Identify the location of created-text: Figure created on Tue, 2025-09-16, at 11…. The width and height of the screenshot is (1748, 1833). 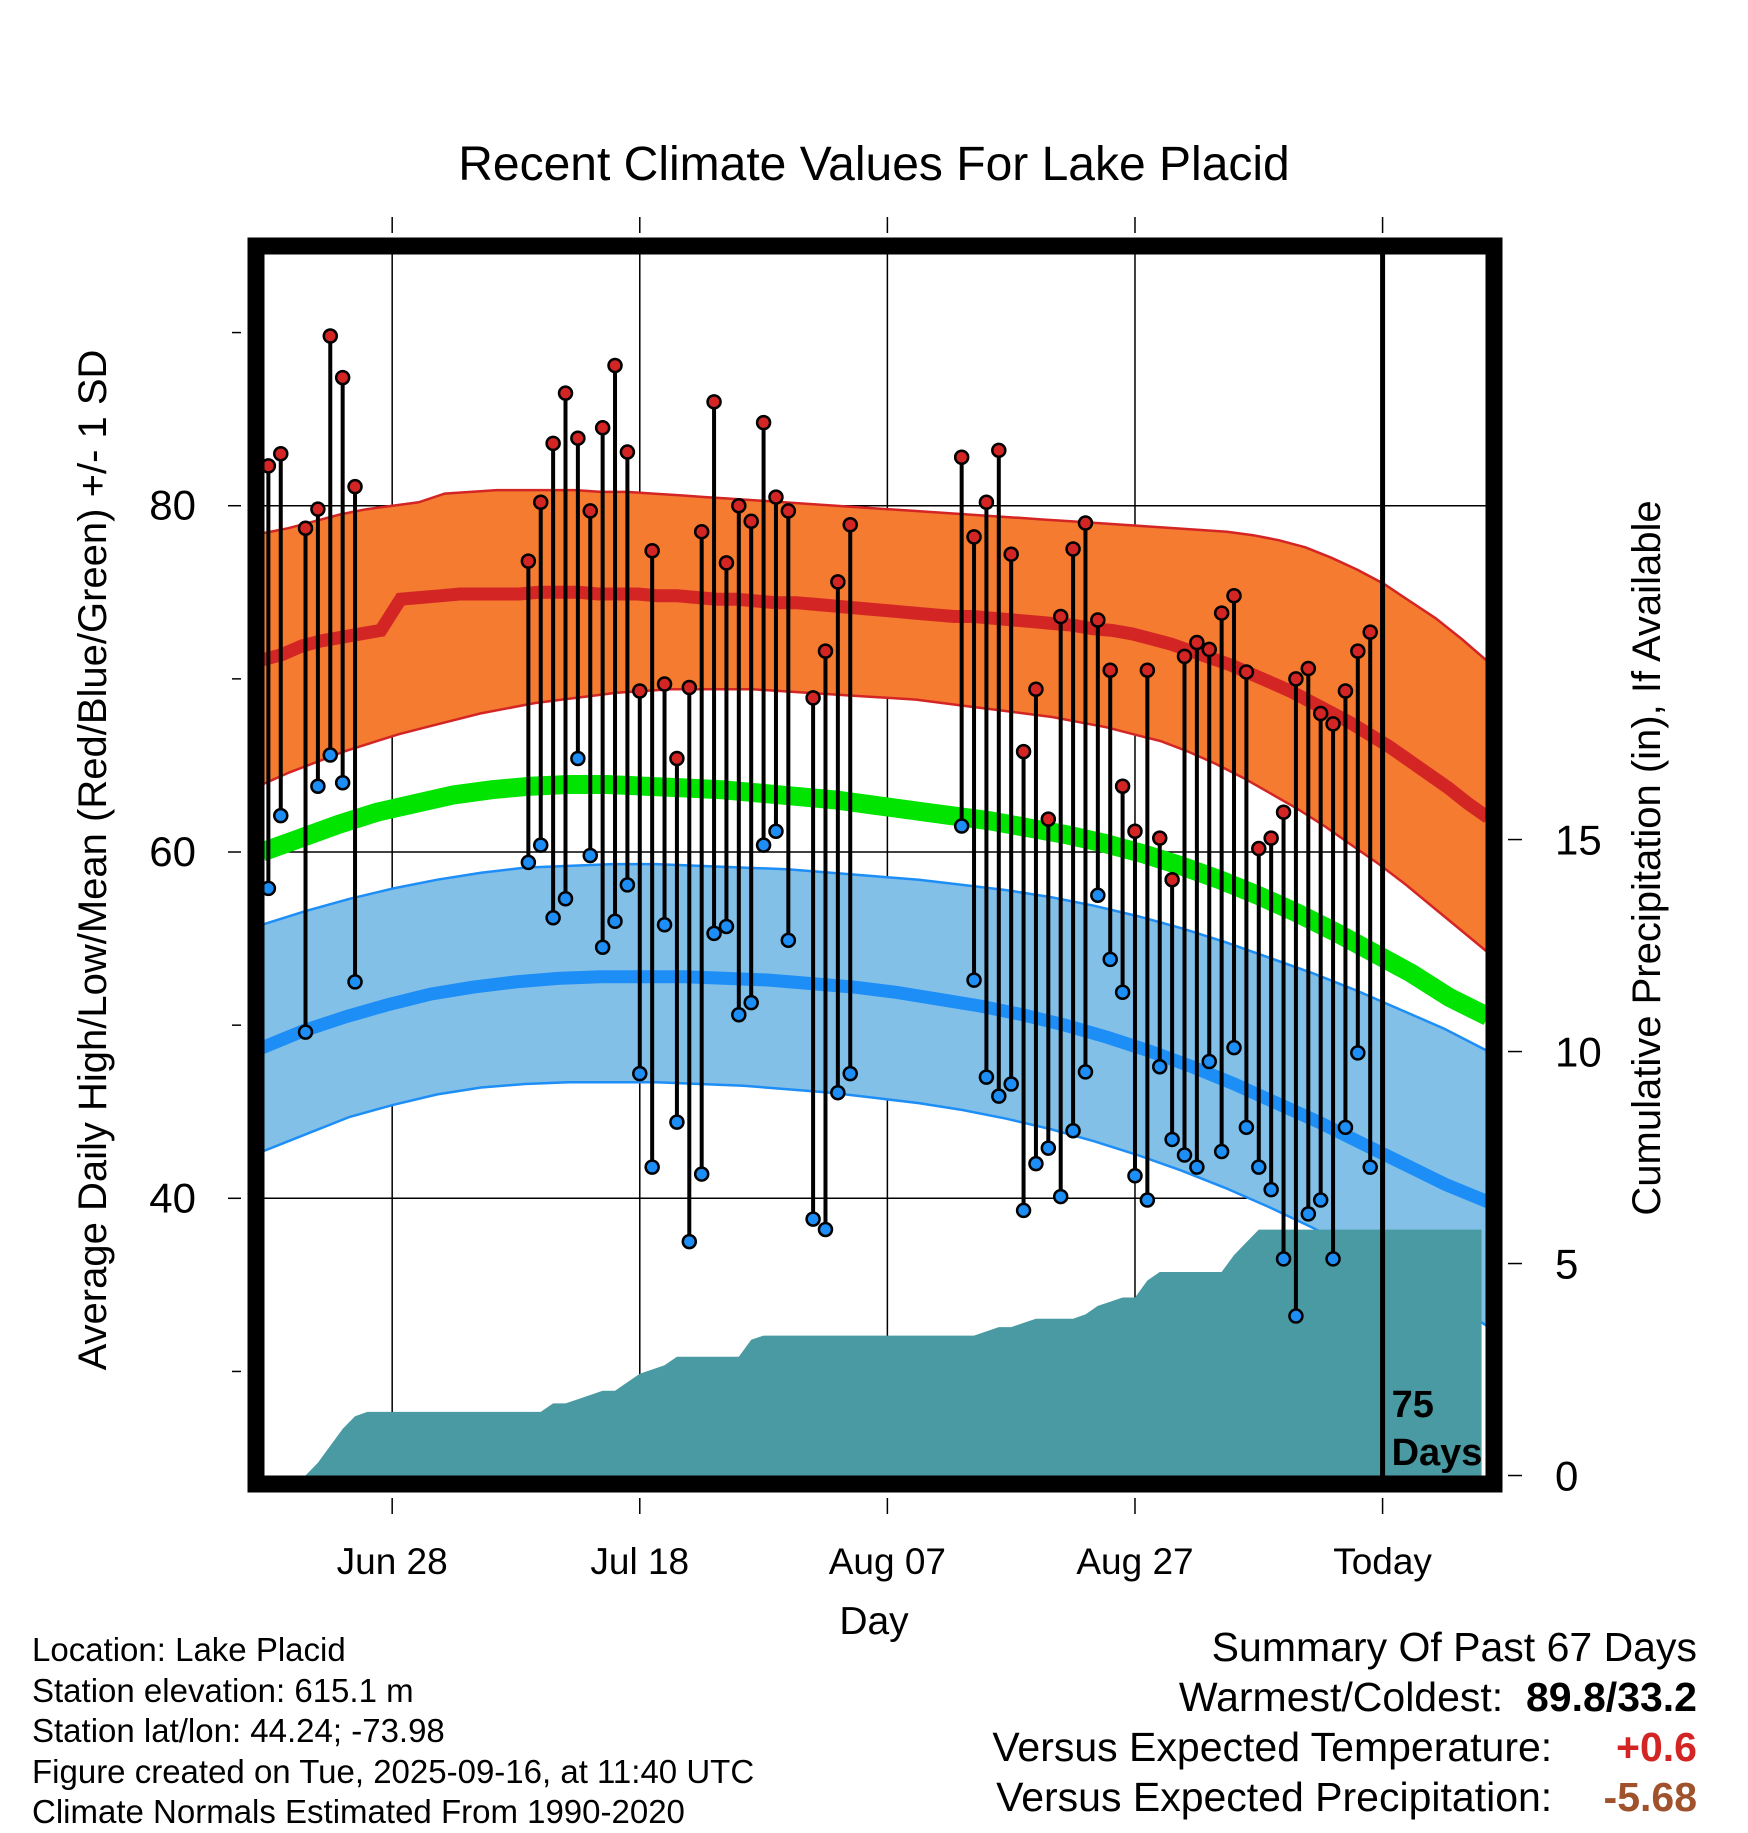
(393, 1771).